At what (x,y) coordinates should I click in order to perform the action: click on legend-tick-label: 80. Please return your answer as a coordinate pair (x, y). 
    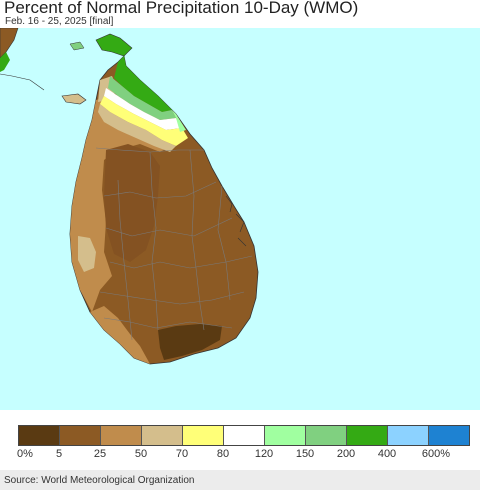
    Looking at the image, I should click on (223, 454).